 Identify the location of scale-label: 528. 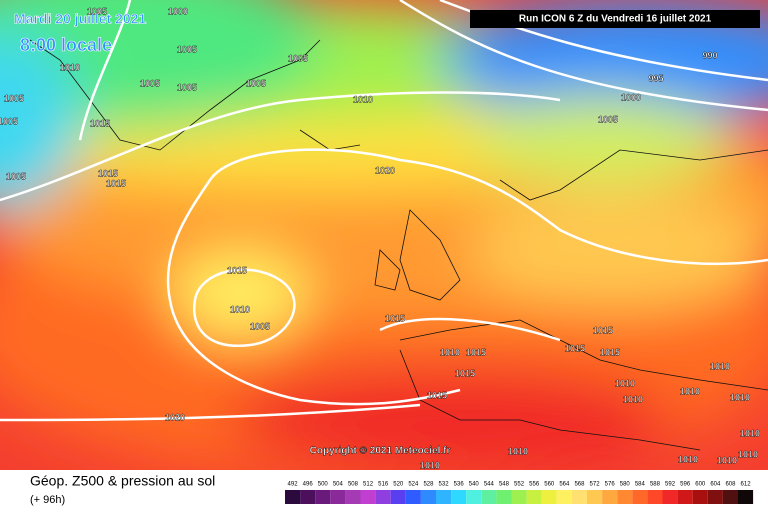
(428, 485).